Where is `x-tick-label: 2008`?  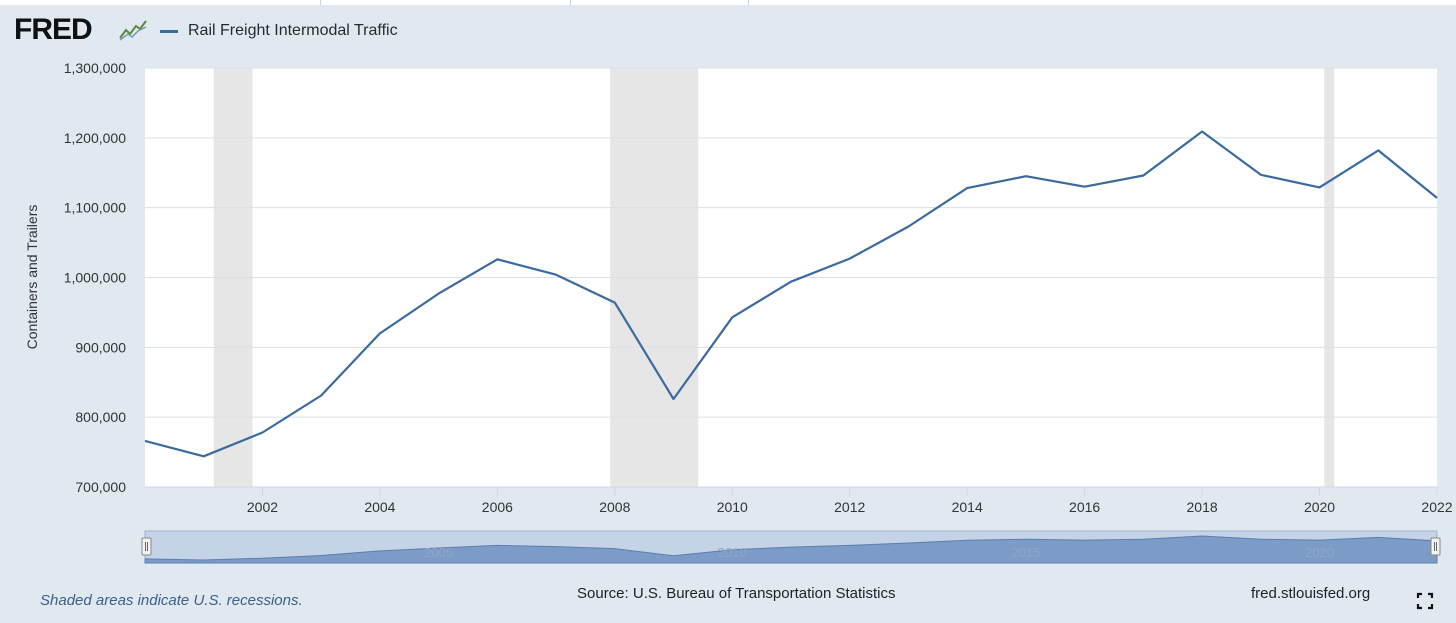
x-tick-label: 2008 is located at coordinates (614, 507).